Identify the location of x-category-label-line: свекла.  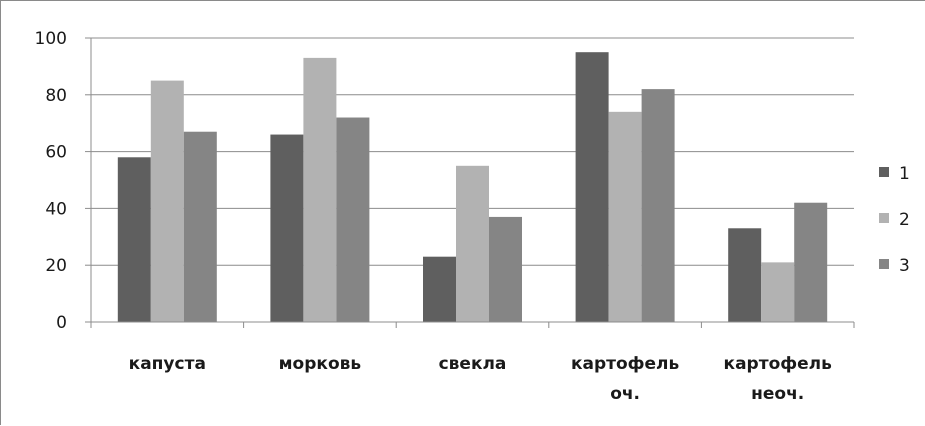
(473, 364).